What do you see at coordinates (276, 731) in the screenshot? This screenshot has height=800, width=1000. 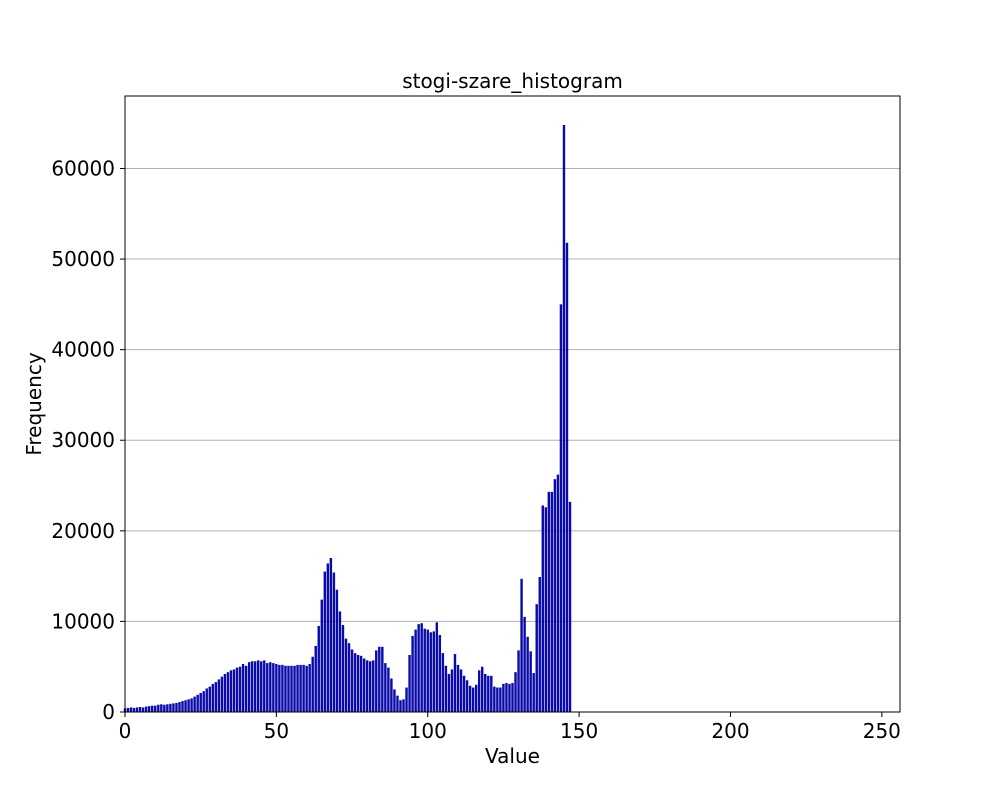 I see `x-tick-label-1: 50` at bounding box center [276, 731].